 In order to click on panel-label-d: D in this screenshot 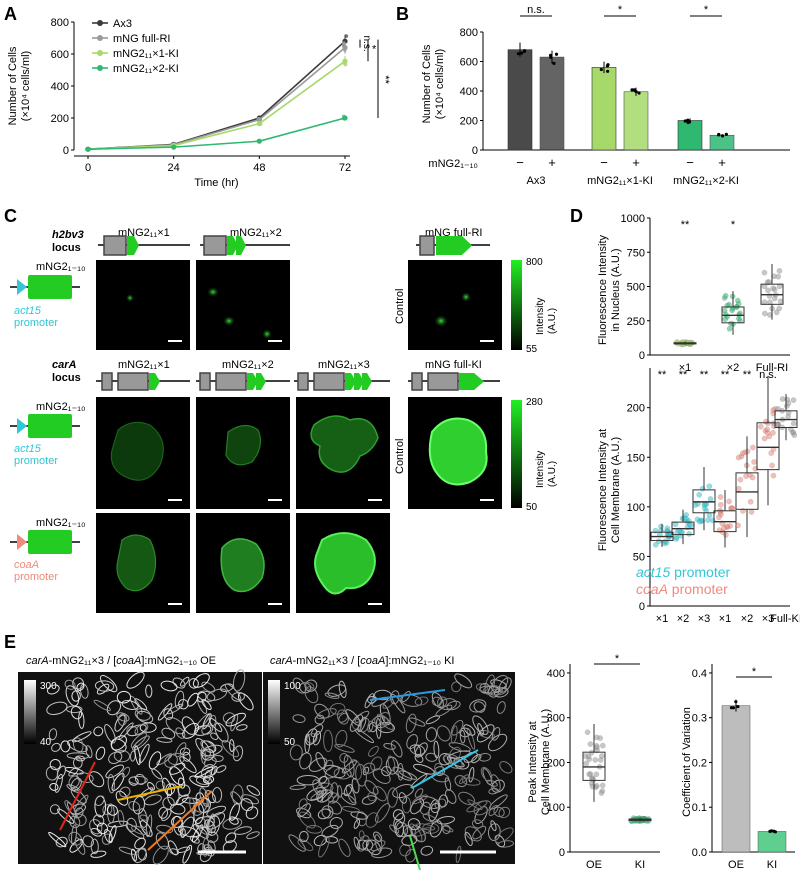, I will do `click(576, 216)`.